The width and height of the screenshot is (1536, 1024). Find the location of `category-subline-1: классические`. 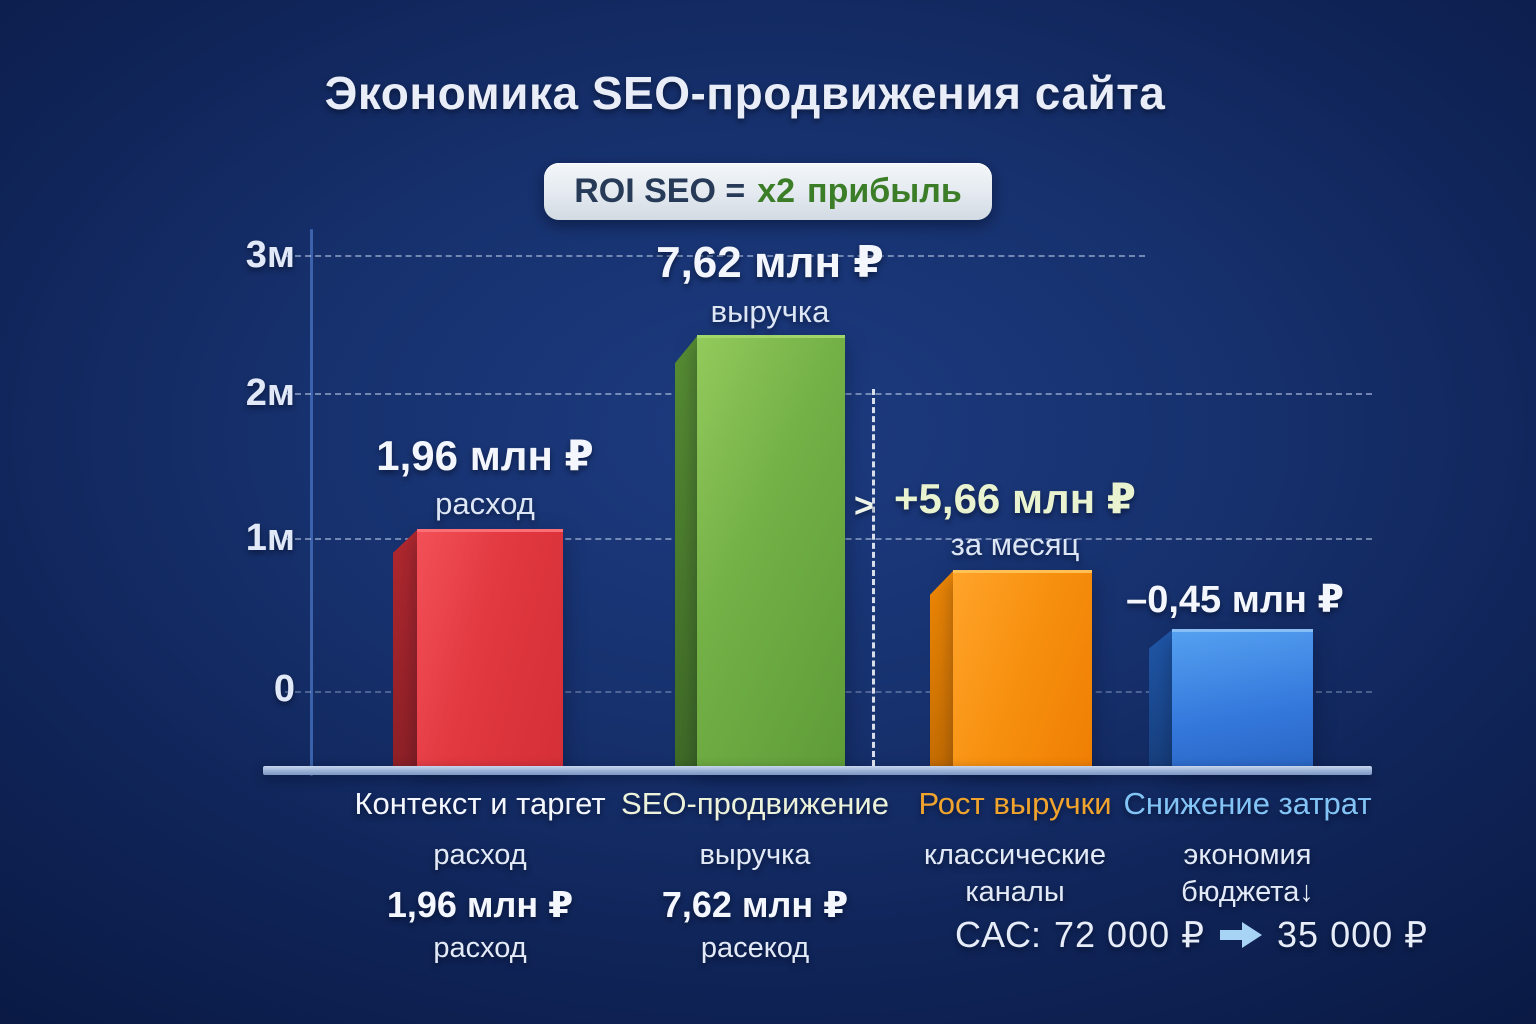

category-subline-1: классические is located at coordinates (1014, 855).